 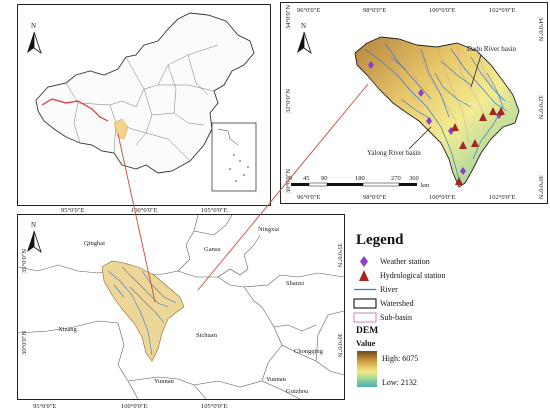 What do you see at coordinates (288, 101) in the screenshot?
I see `tick-left-2: 32°0'0"N` at bounding box center [288, 101].